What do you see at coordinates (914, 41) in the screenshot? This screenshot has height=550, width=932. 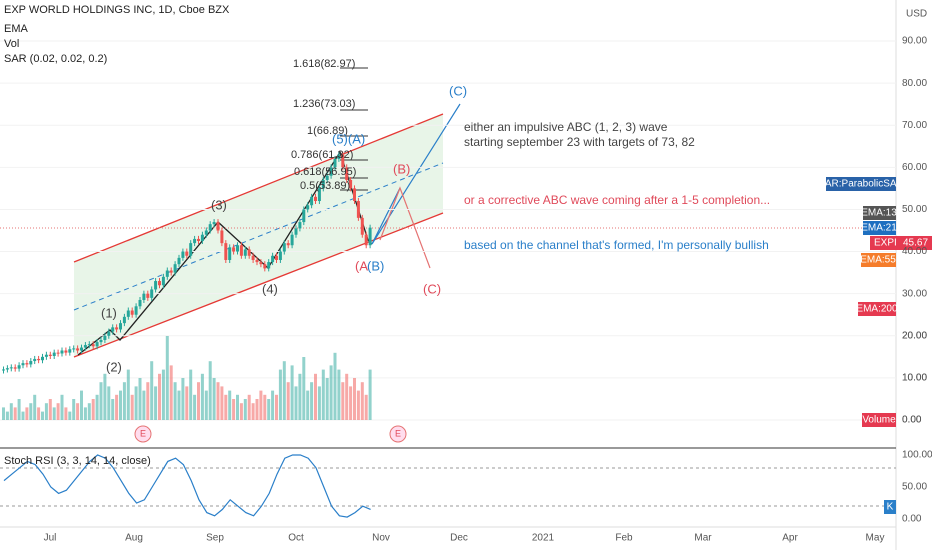 I see `y-tick-label: 90.00` at bounding box center [914, 41].